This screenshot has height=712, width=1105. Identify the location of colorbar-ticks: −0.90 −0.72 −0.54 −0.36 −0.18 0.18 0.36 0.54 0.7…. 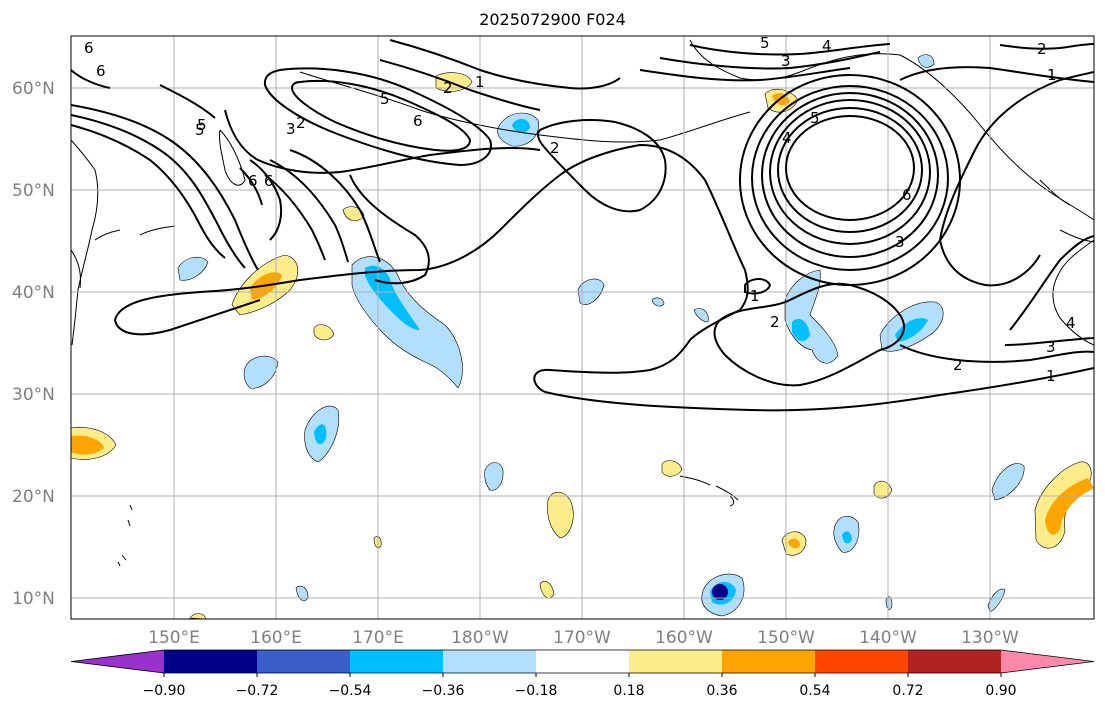
(580, 686).